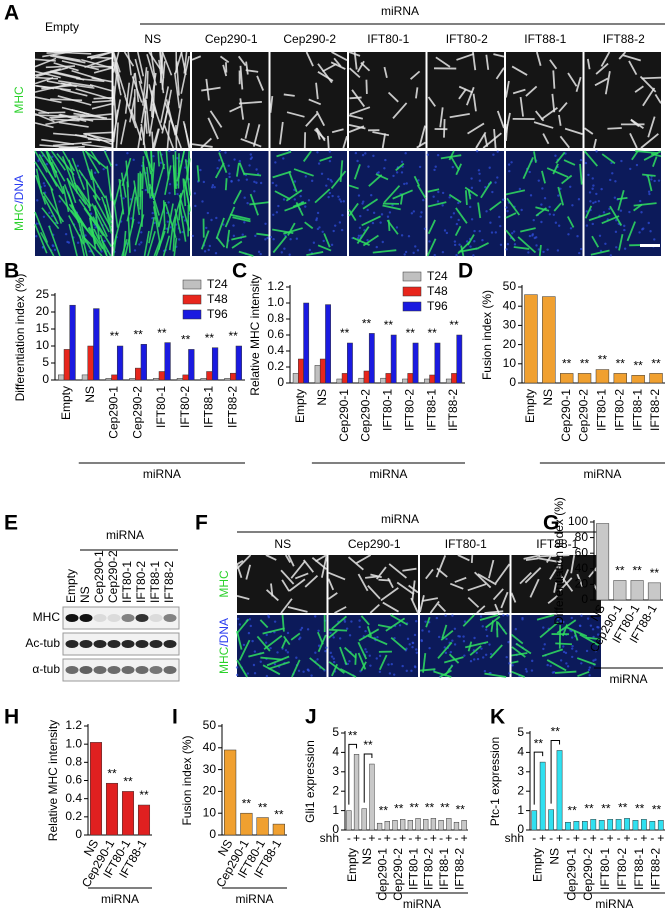 The width and height of the screenshot is (670, 911). What do you see at coordinates (210, 769) in the screenshot?
I see `y-tick-label: 30` at bounding box center [210, 769].